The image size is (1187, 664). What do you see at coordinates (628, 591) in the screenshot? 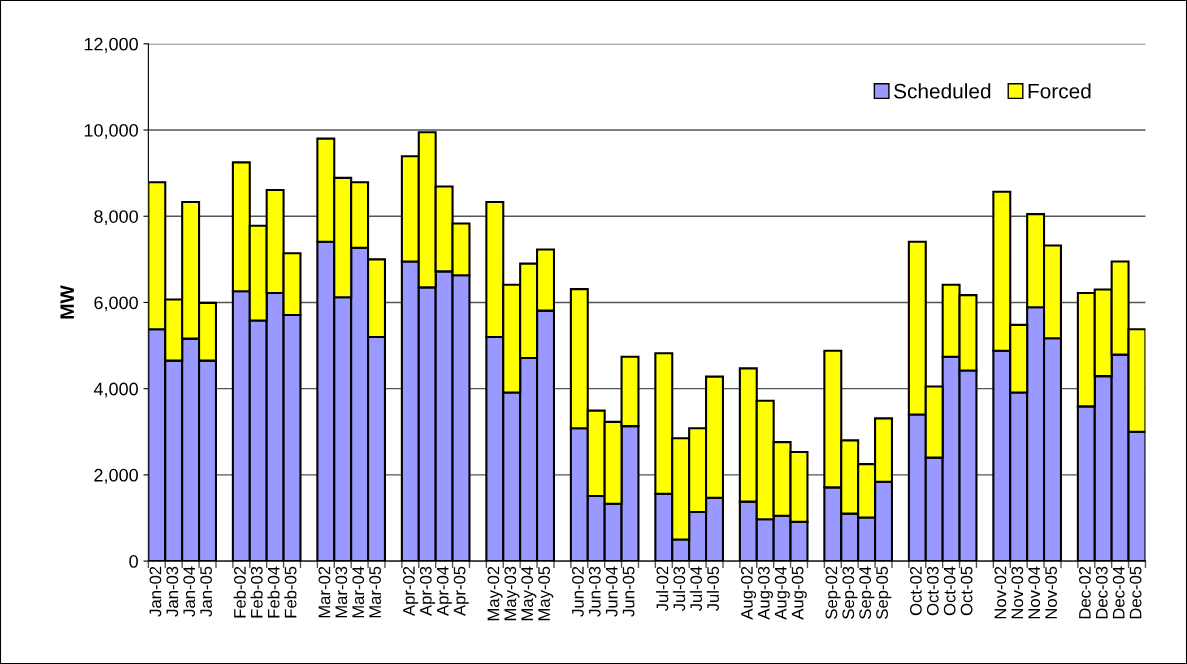
I see `x-tick-label: Jun-05` at bounding box center [628, 591].